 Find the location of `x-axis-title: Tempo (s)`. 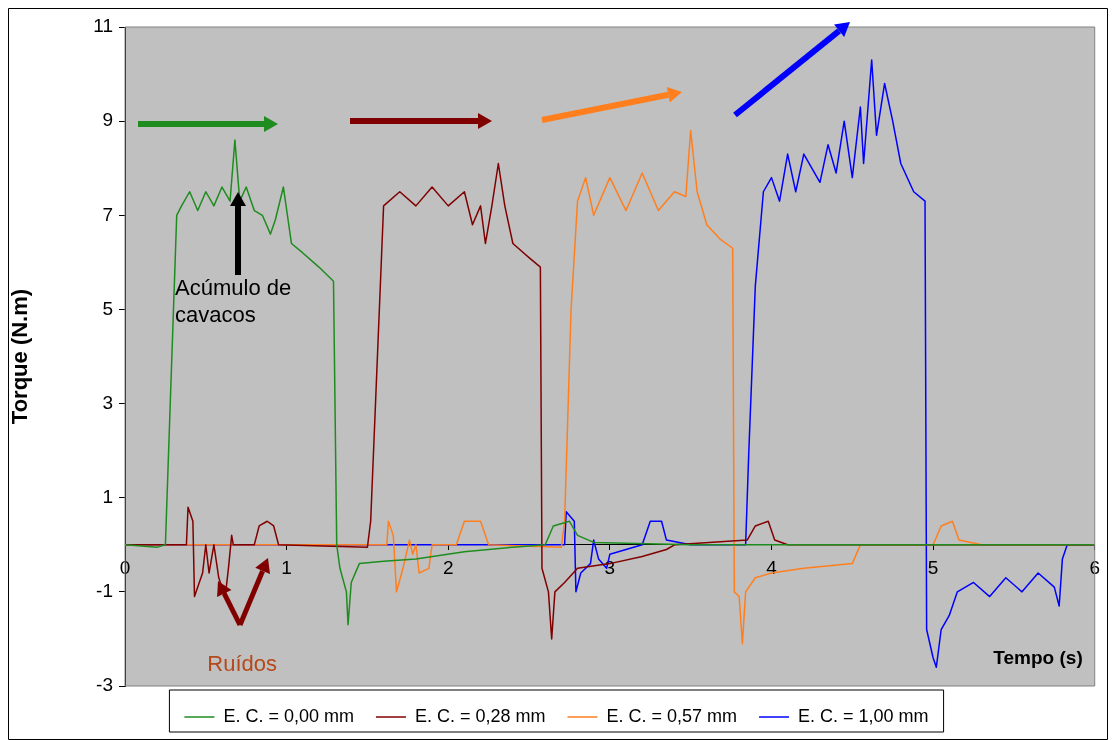

x-axis-title: Tempo (s) is located at coordinates (1038, 657).